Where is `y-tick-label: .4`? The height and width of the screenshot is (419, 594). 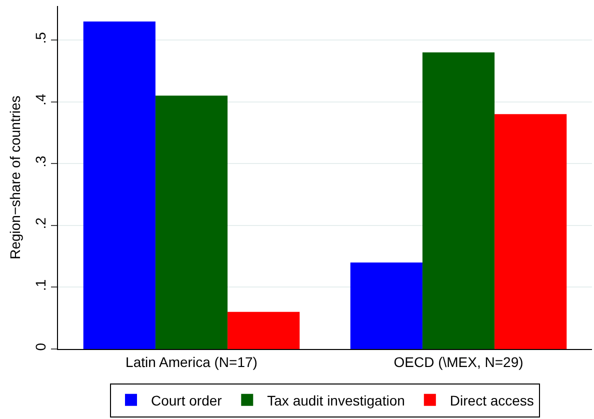 y-tick-label: .4 is located at coordinates (40, 100).